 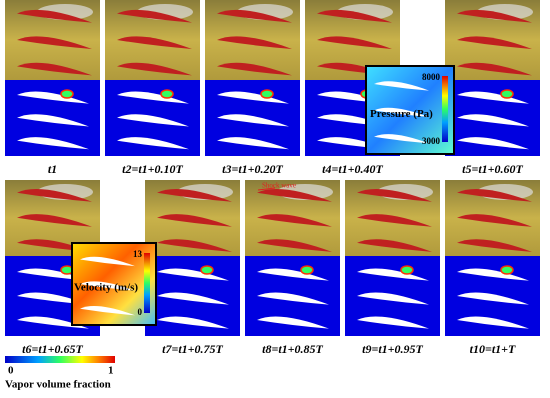 I want to click on colorbar-max: 1, so click(x=111, y=371).